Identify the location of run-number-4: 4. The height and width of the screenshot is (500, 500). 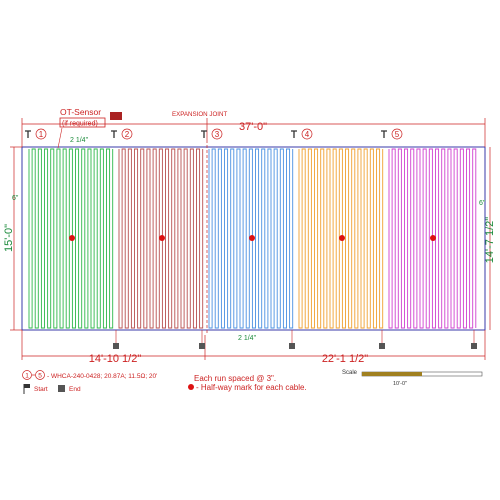
(307, 134).